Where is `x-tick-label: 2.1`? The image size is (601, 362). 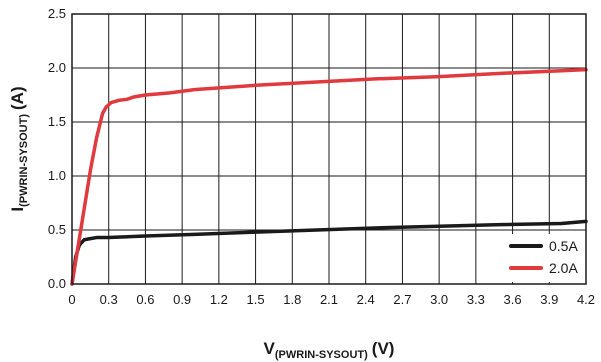 x-tick-label: 2.1 is located at coordinates (329, 299).